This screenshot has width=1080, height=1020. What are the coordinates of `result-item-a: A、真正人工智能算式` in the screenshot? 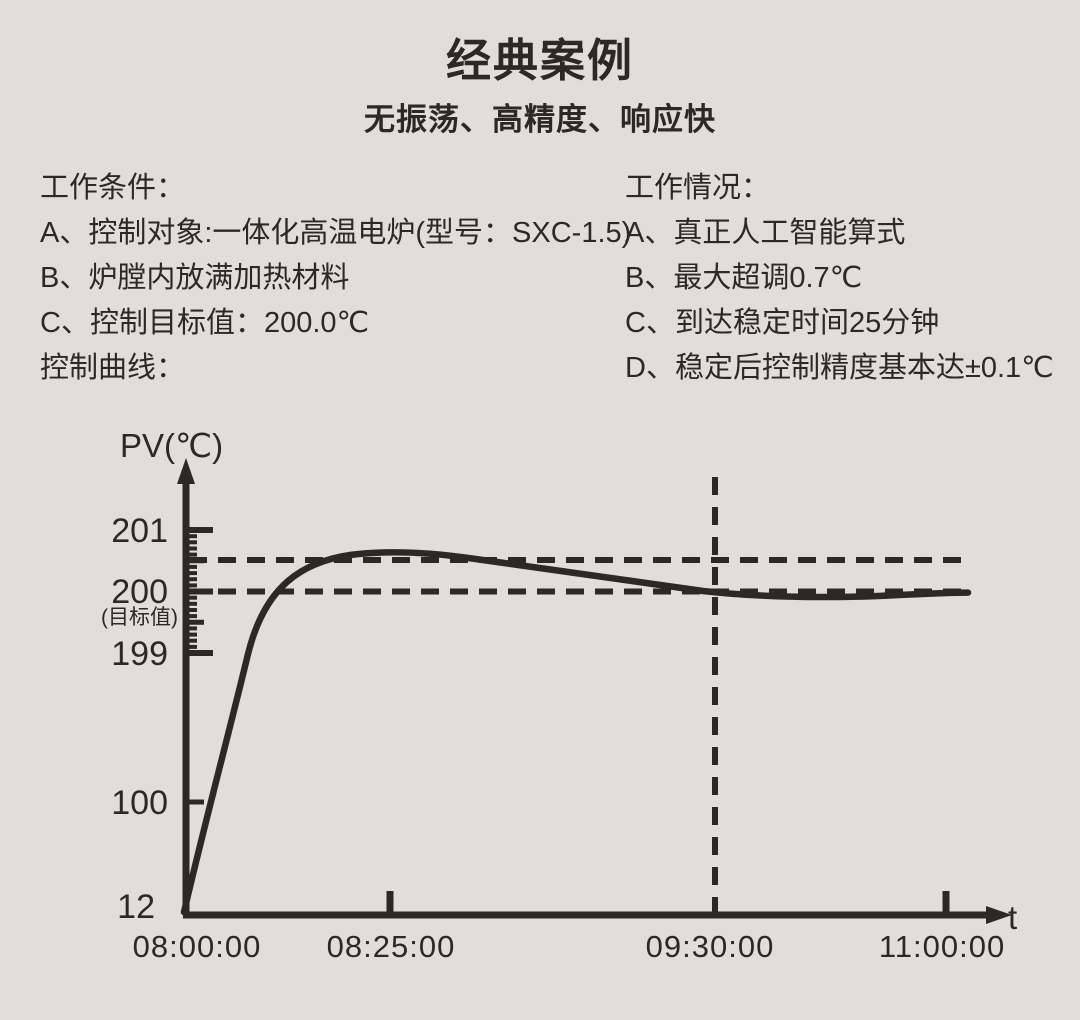 It's located at (765, 233).